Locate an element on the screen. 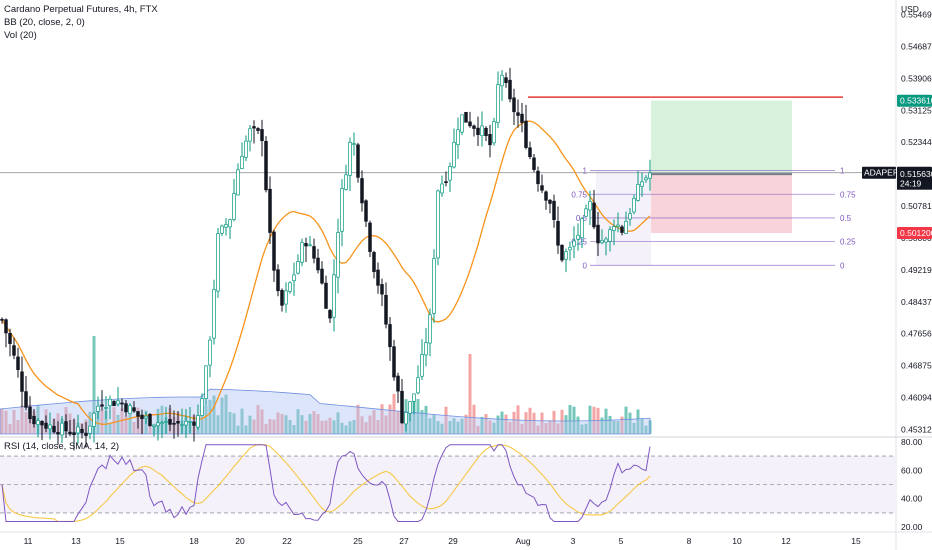  volume-indicator-label: Vol (20) is located at coordinates (20, 35).